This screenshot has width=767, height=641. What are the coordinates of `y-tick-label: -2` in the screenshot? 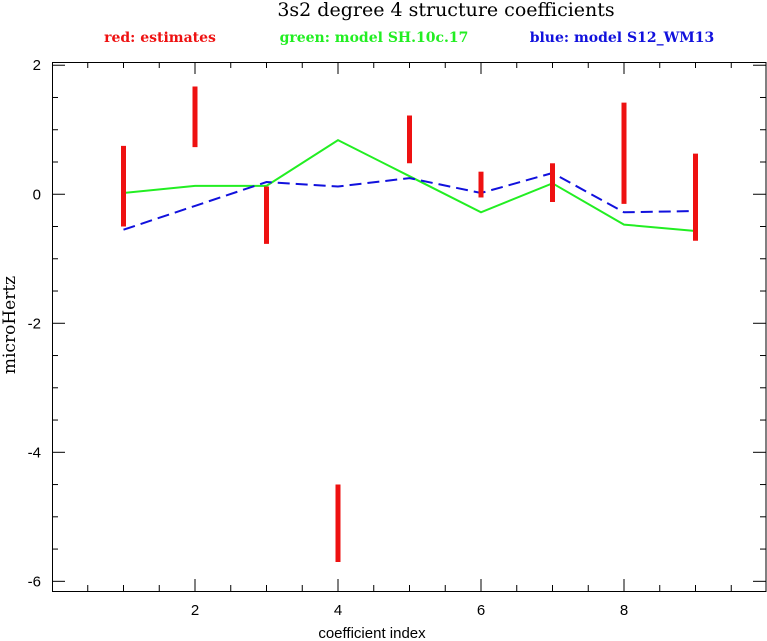 It's located at (34, 323).